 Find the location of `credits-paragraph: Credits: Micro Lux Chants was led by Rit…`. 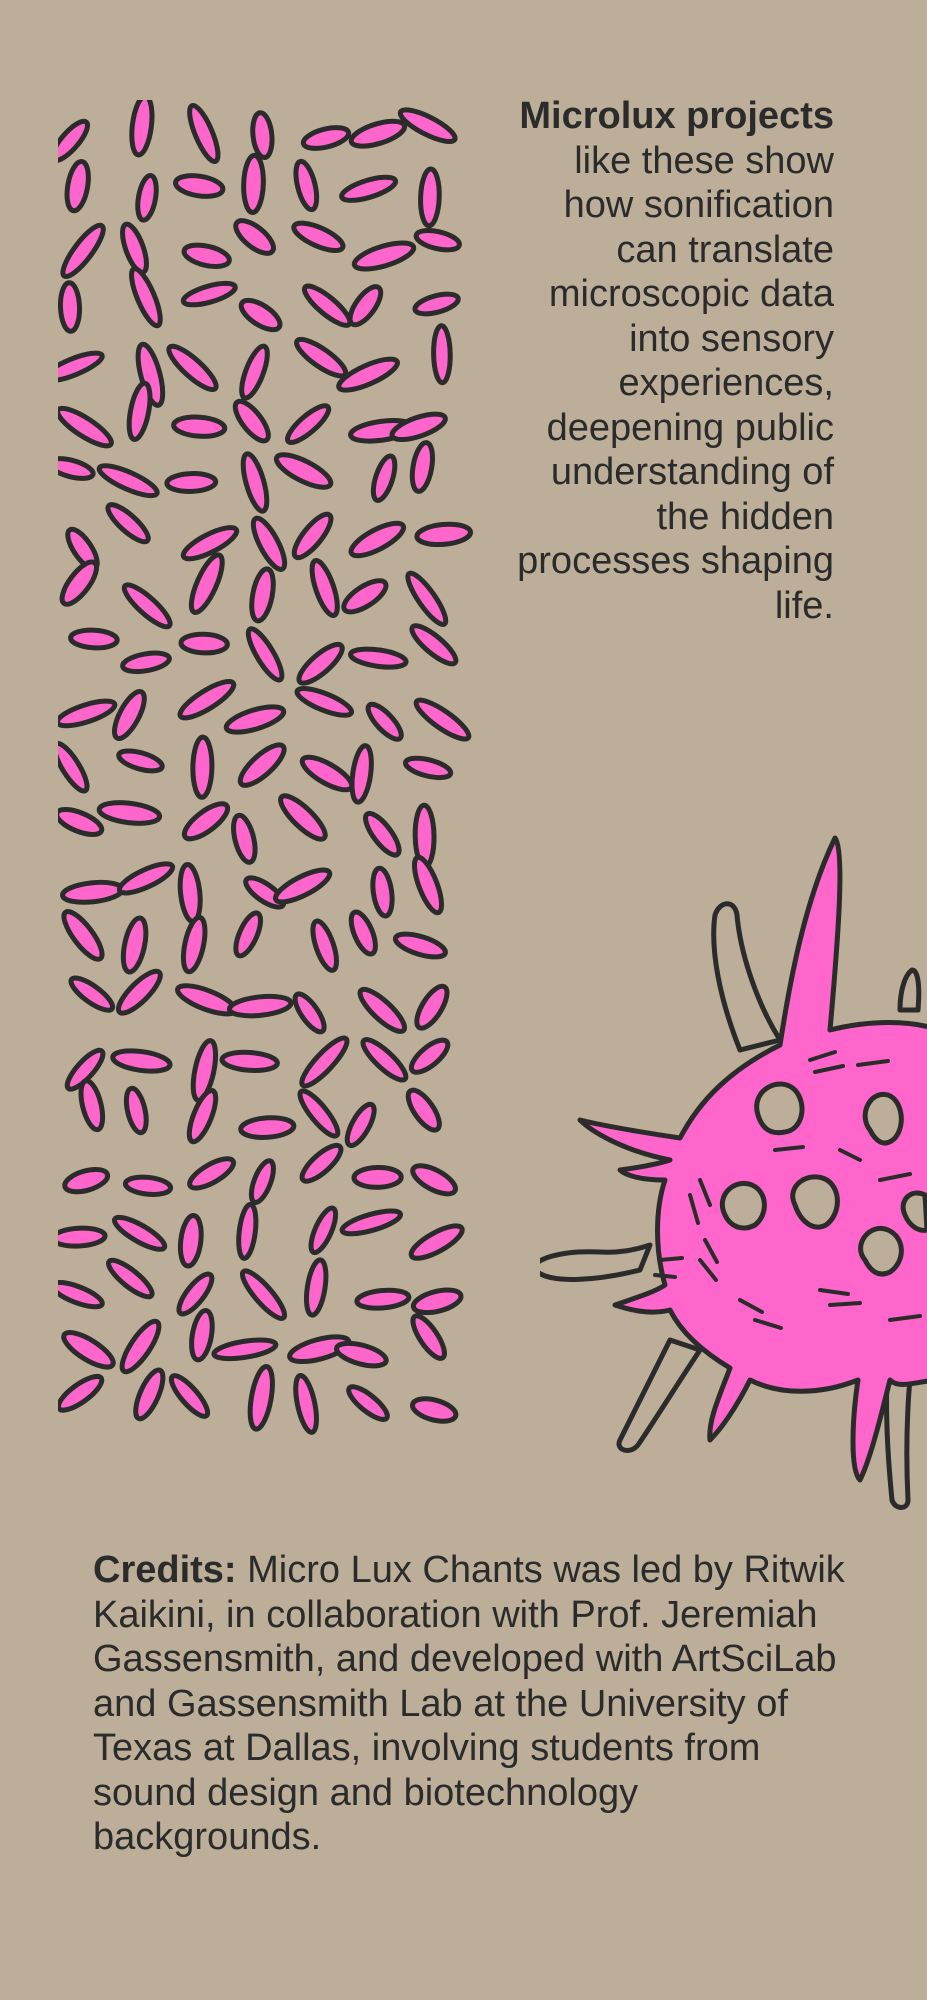

credits-paragraph: Credits: Micro Lux Chants was led by Rit… is located at coordinates (473, 1704).